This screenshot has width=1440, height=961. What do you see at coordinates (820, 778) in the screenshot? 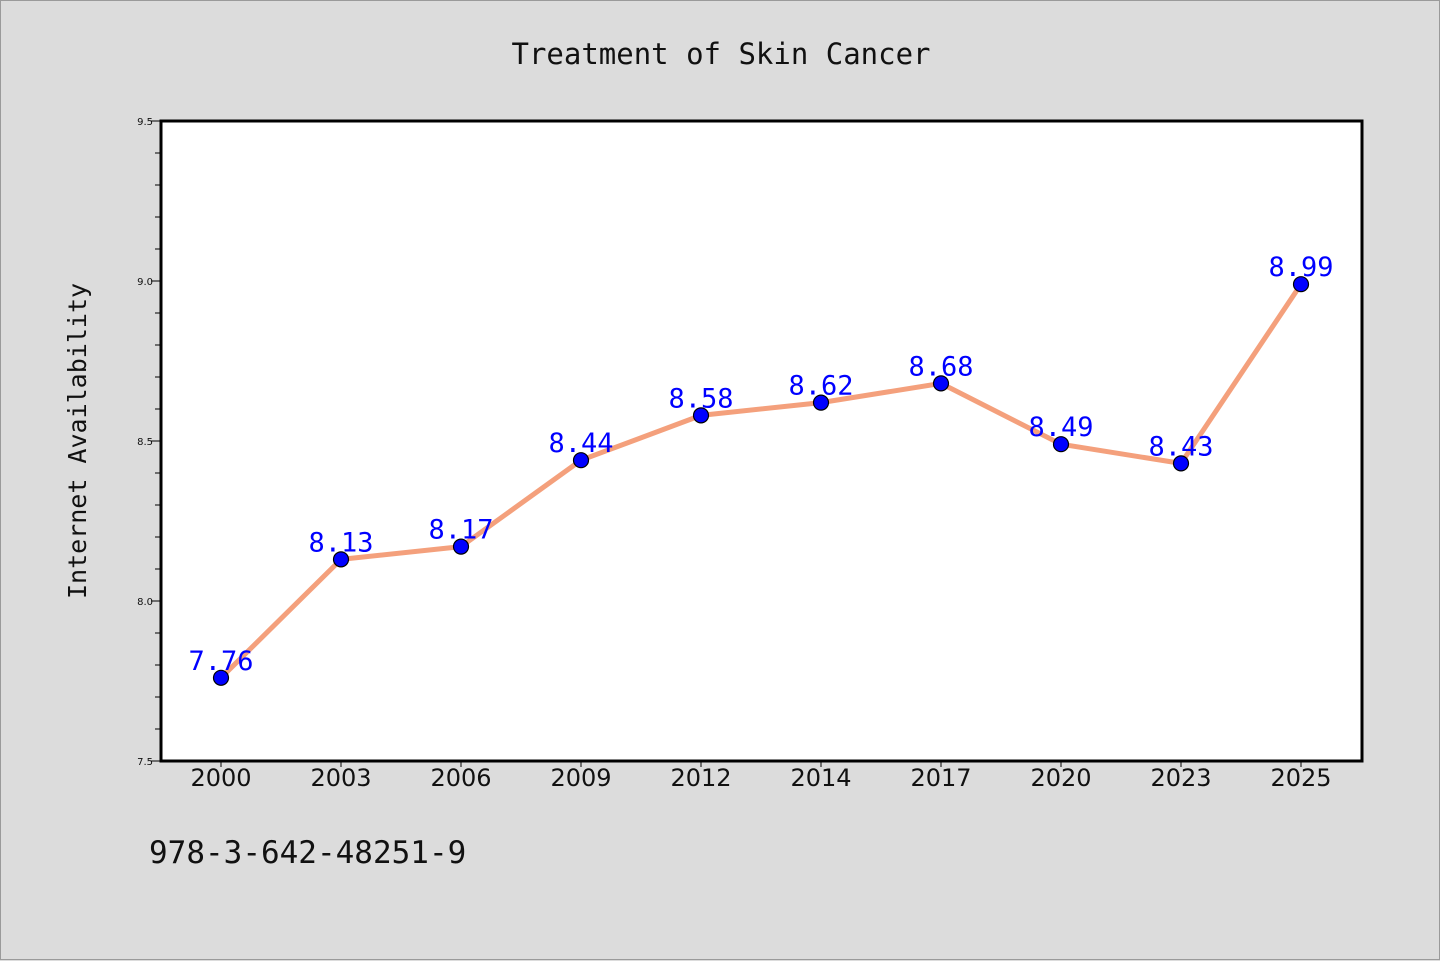
I see `x-tick-label: 2014` at bounding box center [820, 778].